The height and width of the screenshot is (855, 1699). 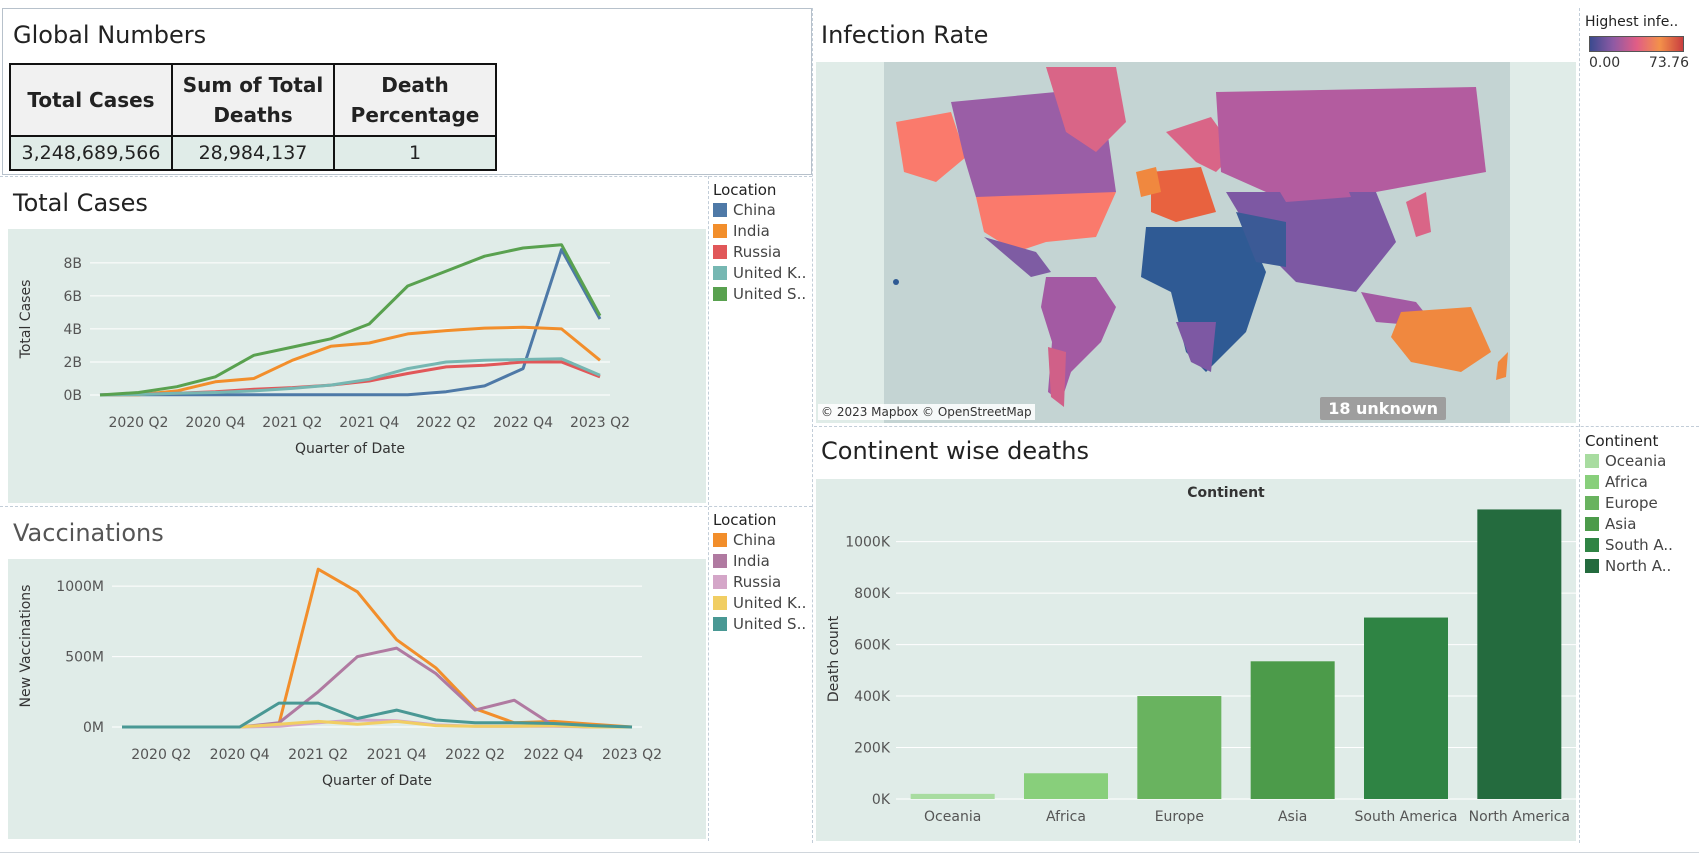 What do you see at coordinates (1668, 63) in the screenshot?
I see `ramp-max: 73.76` at bounding box center [1668, 63].